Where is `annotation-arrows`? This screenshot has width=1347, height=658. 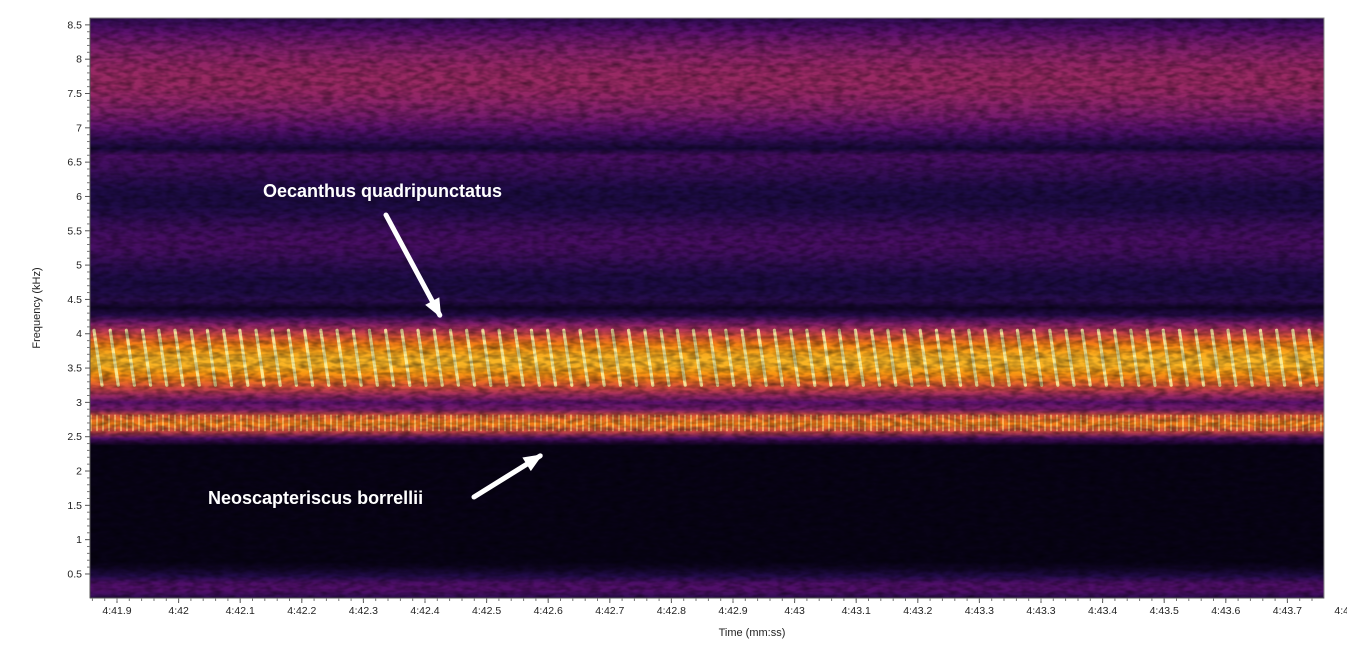 annotation-arrows is located at coordinates (463, 356).